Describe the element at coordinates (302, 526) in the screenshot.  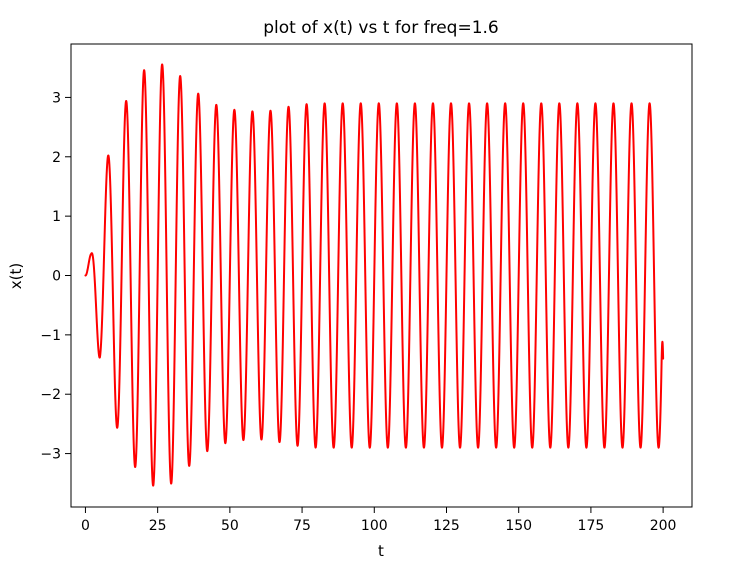
I see `x-tick-label: 75` at that location.